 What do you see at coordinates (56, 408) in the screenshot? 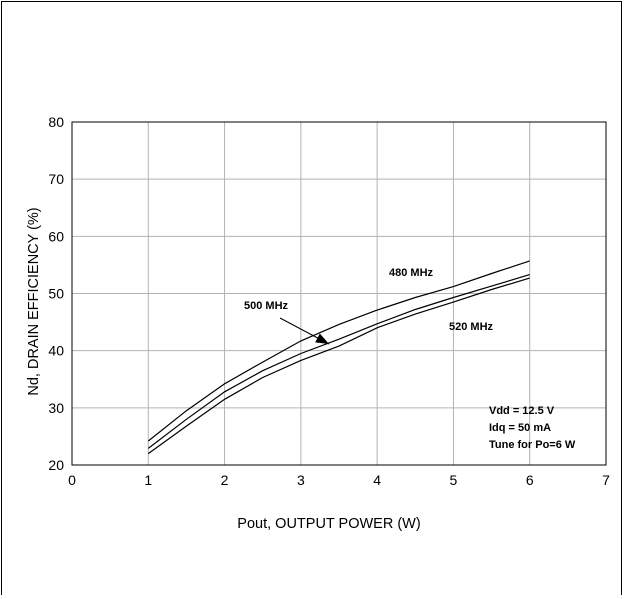
I see `y-tick-label: 30` at bounding box center [56, 408].